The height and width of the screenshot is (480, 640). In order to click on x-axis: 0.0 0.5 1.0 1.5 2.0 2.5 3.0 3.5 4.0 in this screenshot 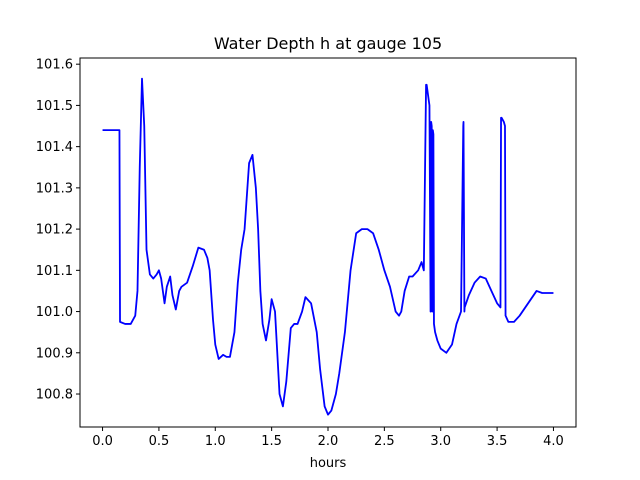, I will do `click(328, 438)`.